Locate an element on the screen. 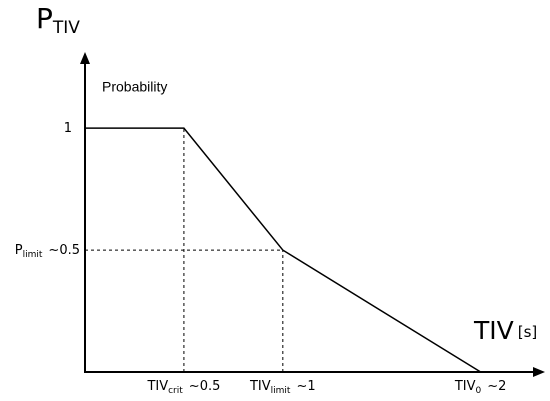  y-label-sub: TIV is located at coordinates (66, 28).